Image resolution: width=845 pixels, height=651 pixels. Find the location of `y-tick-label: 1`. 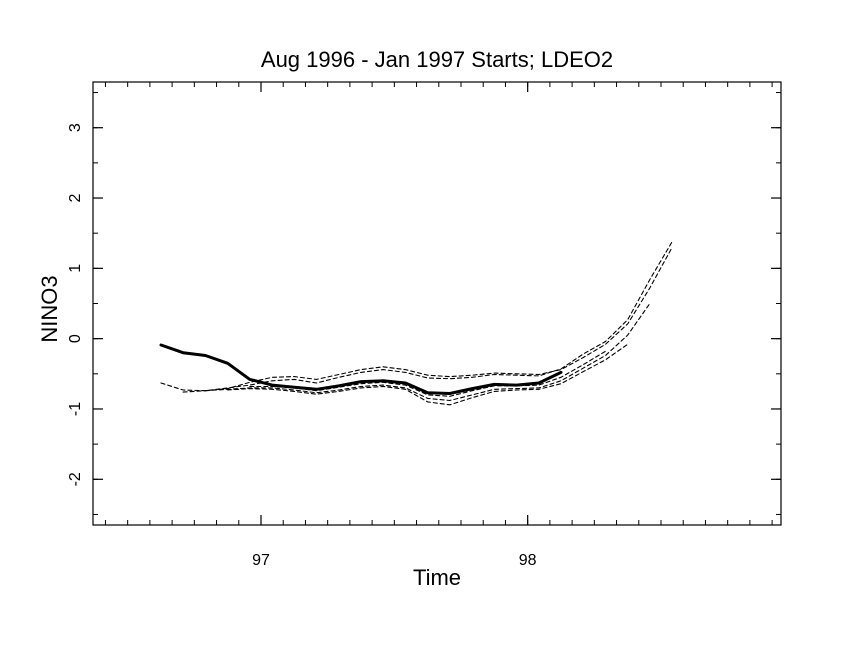

y-tick-label: 1 is located at coordinates (75, 268).